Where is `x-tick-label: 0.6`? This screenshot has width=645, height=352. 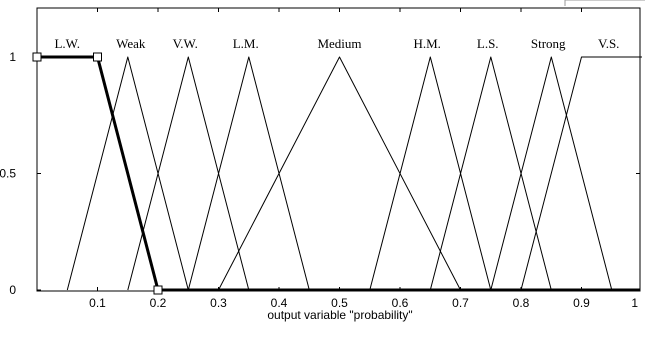
x-tick-label: 0.6 is located at coordinates (400, 303).